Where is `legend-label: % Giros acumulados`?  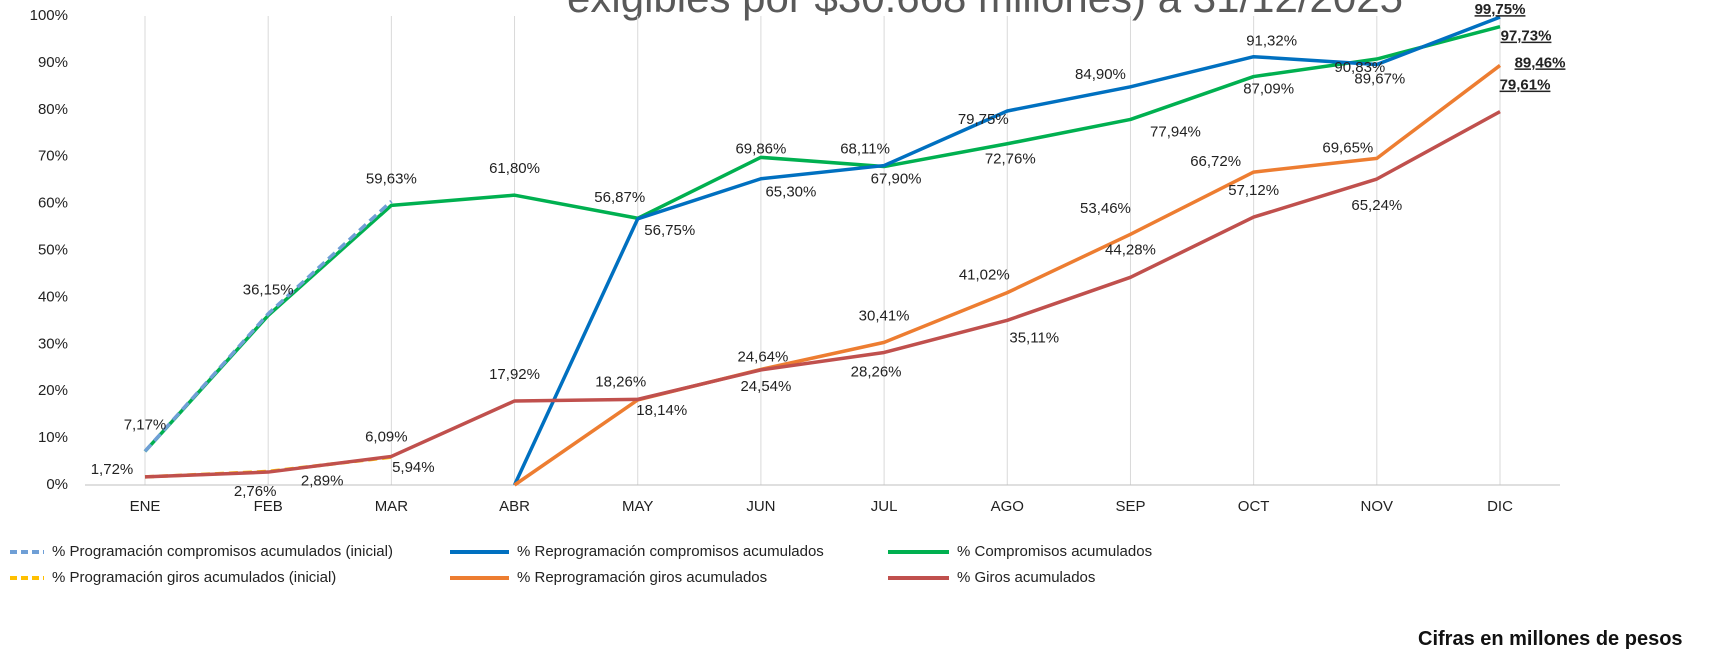
legend-label: % Giros acumulados is located at coordinates (1026, 577).